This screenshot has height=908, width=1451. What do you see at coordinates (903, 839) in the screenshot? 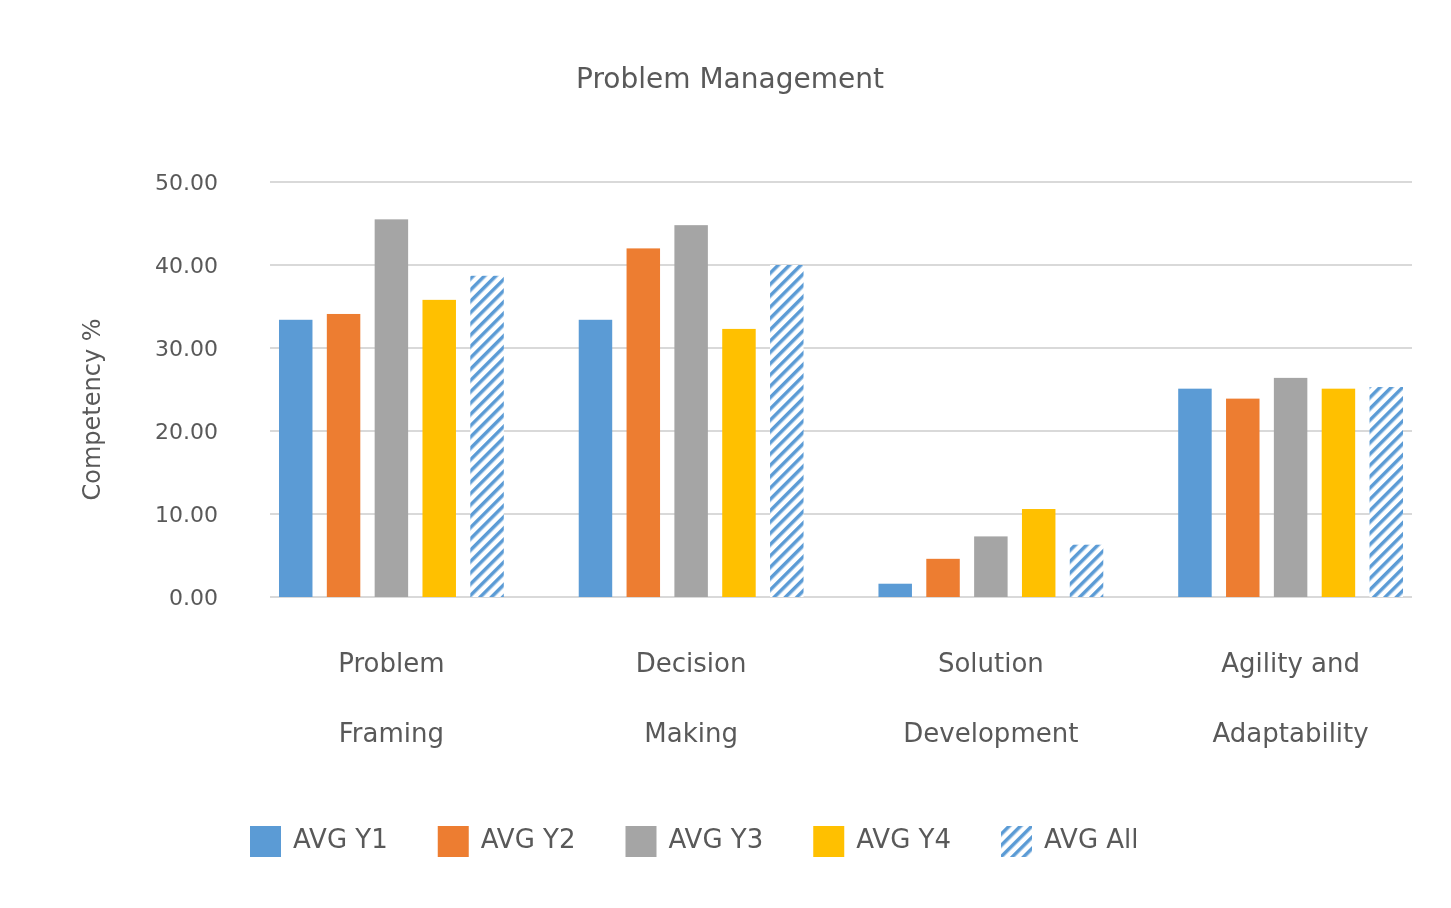
I see `legend-label: AVG Y4` at bounding box center [903, 839].